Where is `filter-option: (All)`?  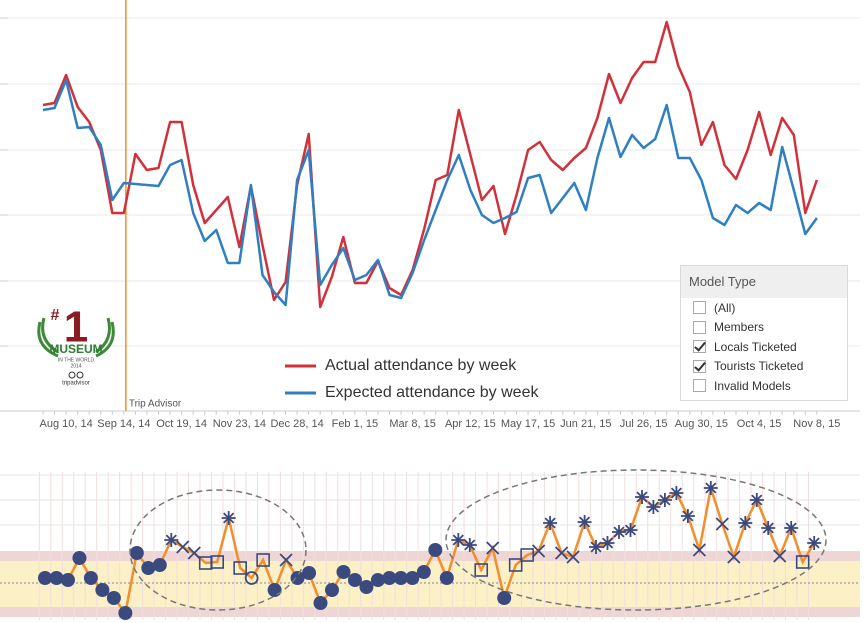 filter-option: (All) is located at coordinates (764, 308).